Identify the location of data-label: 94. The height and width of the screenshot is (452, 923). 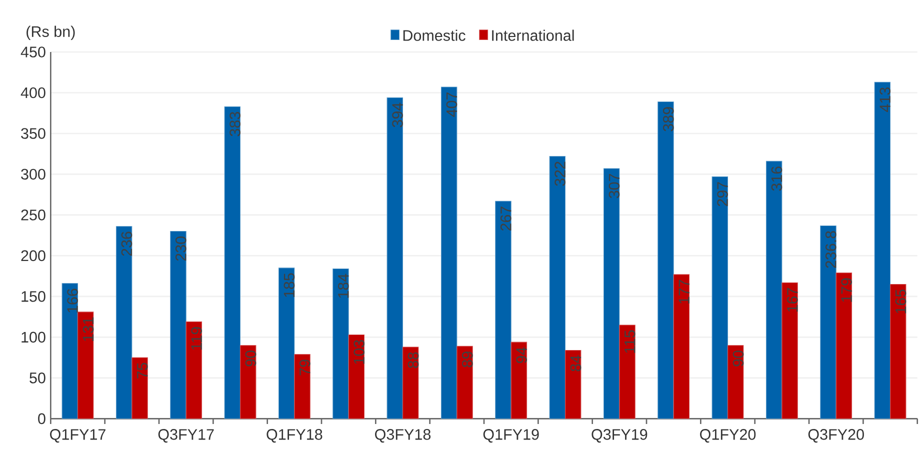
(522, 355).